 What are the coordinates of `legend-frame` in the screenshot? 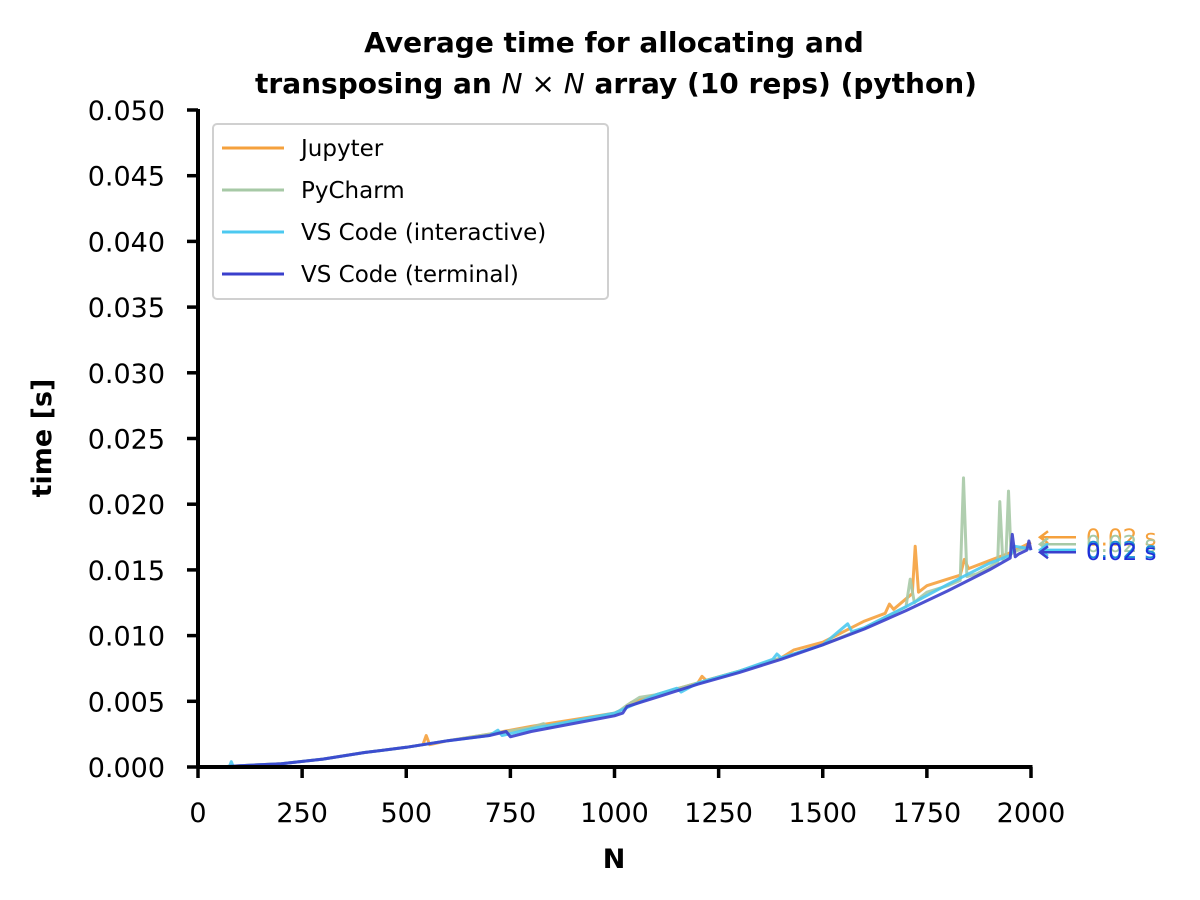 It's located at (410, 211).